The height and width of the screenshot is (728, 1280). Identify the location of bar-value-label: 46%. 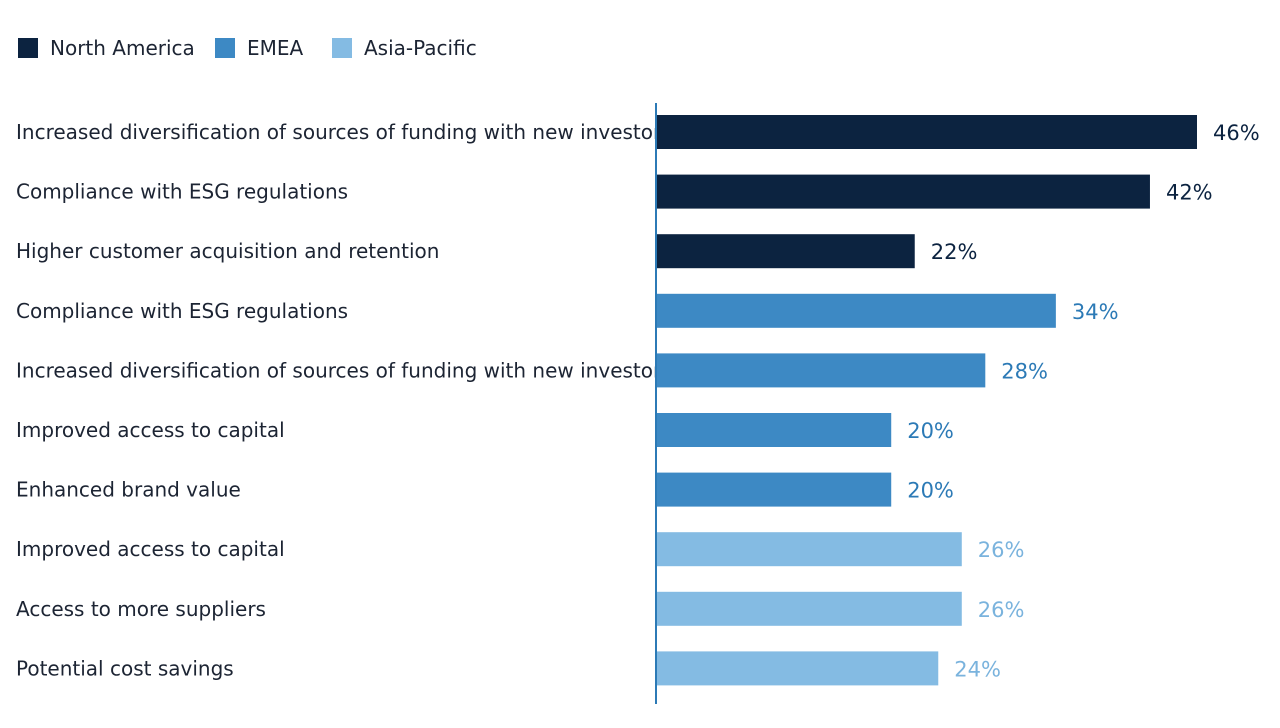
(1236, 133).